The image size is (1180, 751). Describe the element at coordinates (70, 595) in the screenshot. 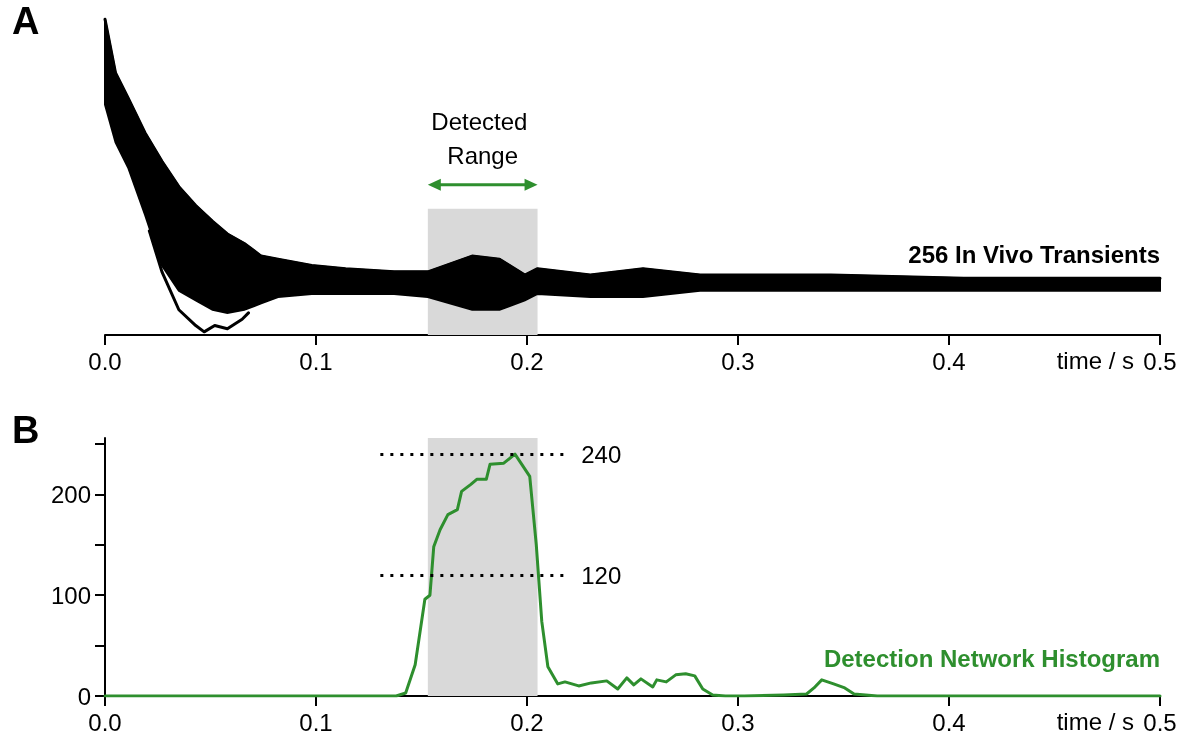

I see `y-tick-label: 100` at that location.